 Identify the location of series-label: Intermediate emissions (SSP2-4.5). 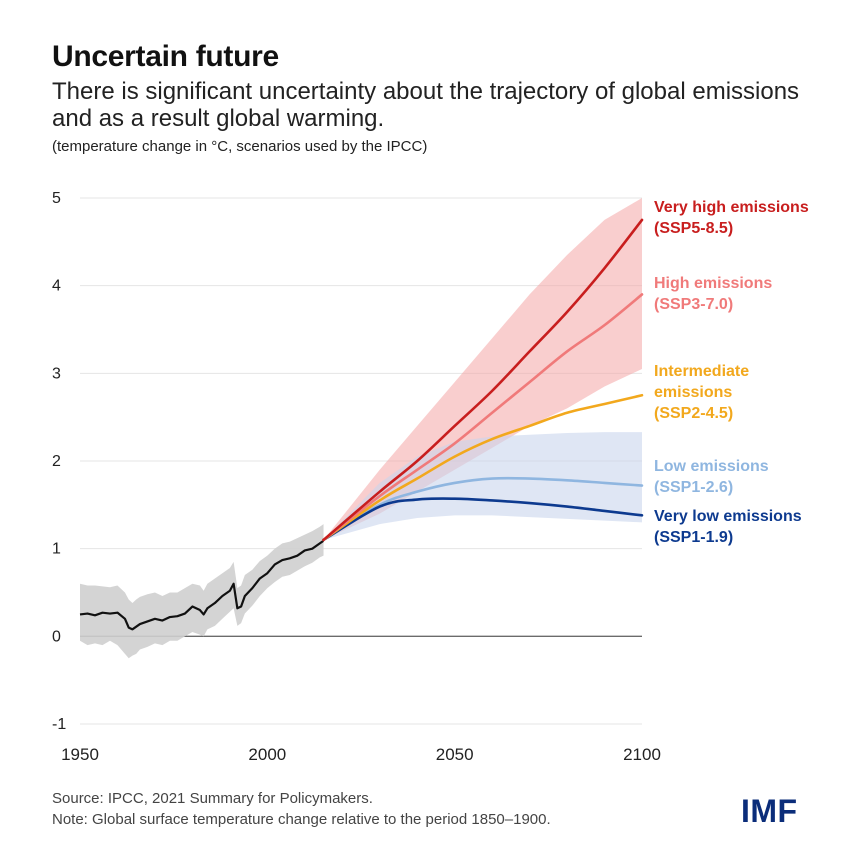
(701, 392).